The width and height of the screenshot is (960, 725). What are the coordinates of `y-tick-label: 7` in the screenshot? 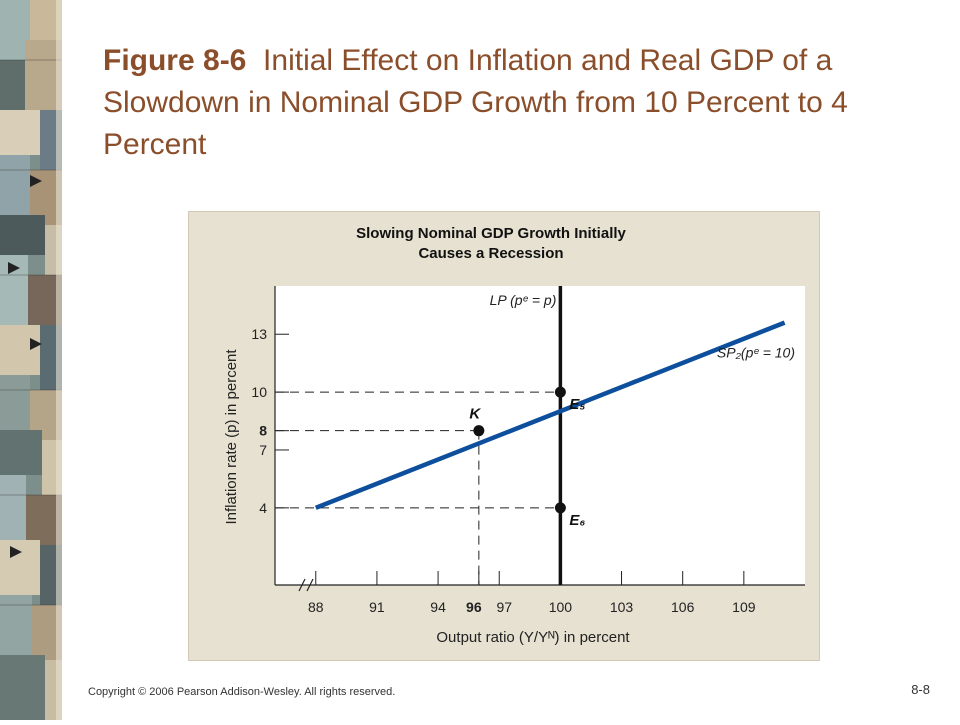 It's located at (263, 450).